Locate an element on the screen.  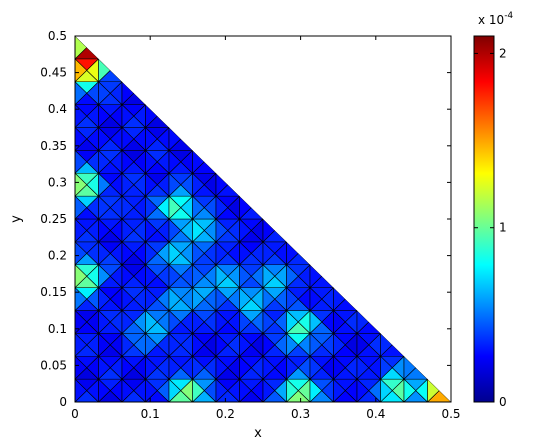
y-axis-label: y is located at coordinates (16, 219).